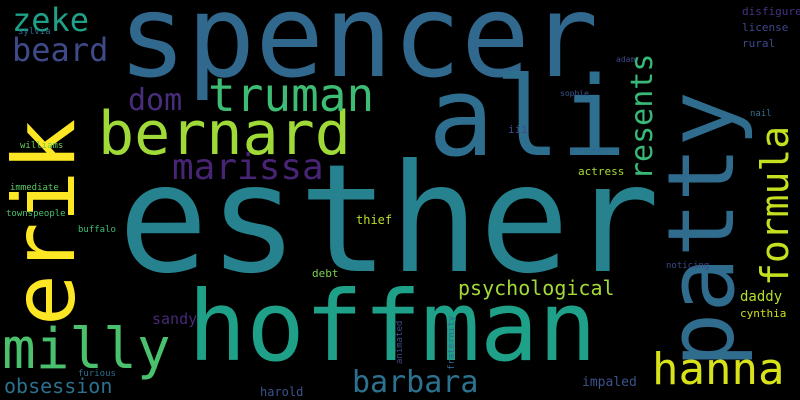 The image size is (800, 400). What do you see at coordinates (759, 43) in the screenshot?
I see `word-rural: rural` at bounding box center [759, 43].